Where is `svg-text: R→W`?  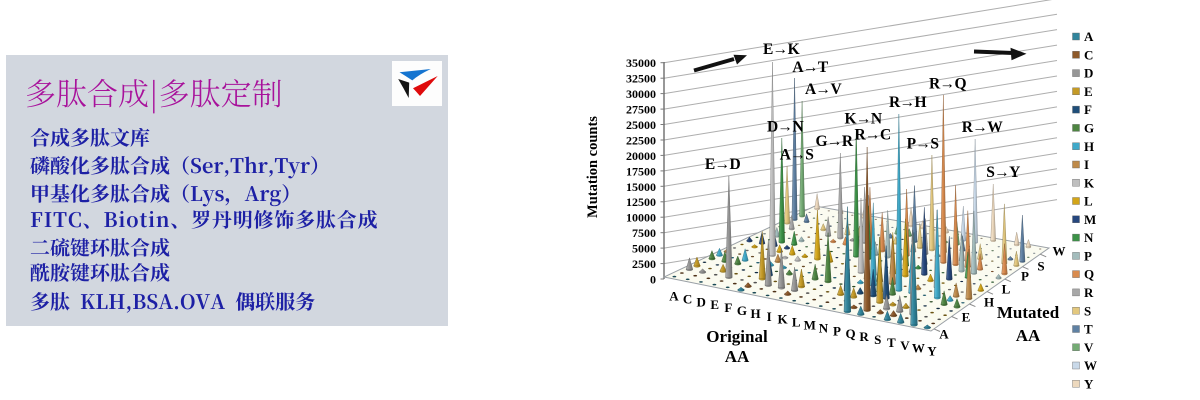
svg-text: R→W is located at coordinates (982, 127).